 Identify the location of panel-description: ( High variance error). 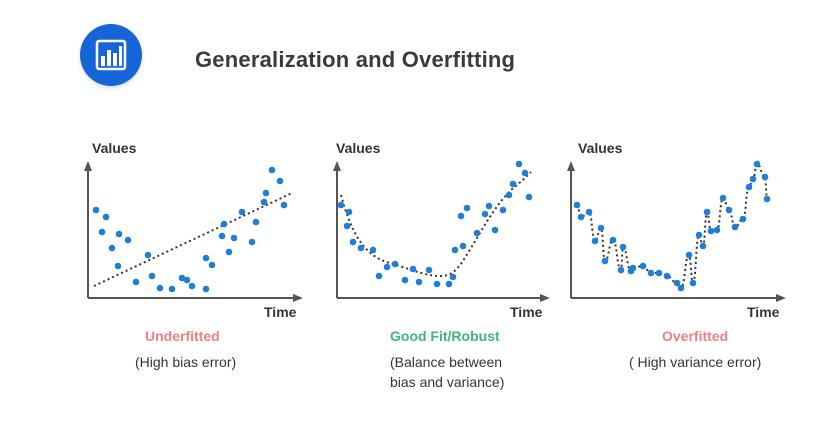
(695, 362).